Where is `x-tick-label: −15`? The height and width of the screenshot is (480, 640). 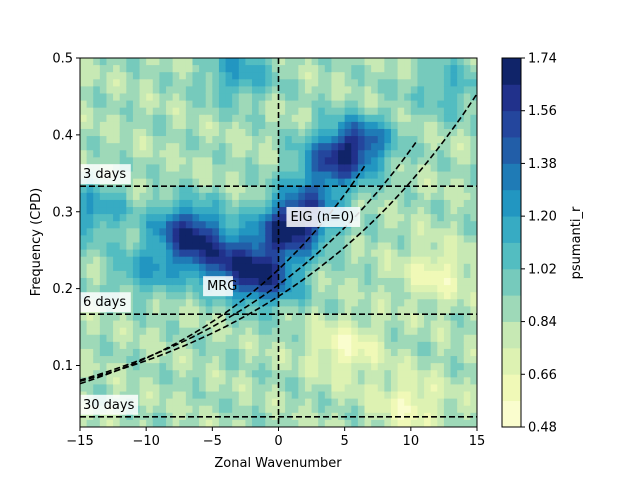
x-tick-label: −15 is located at coordinates (79, 441).